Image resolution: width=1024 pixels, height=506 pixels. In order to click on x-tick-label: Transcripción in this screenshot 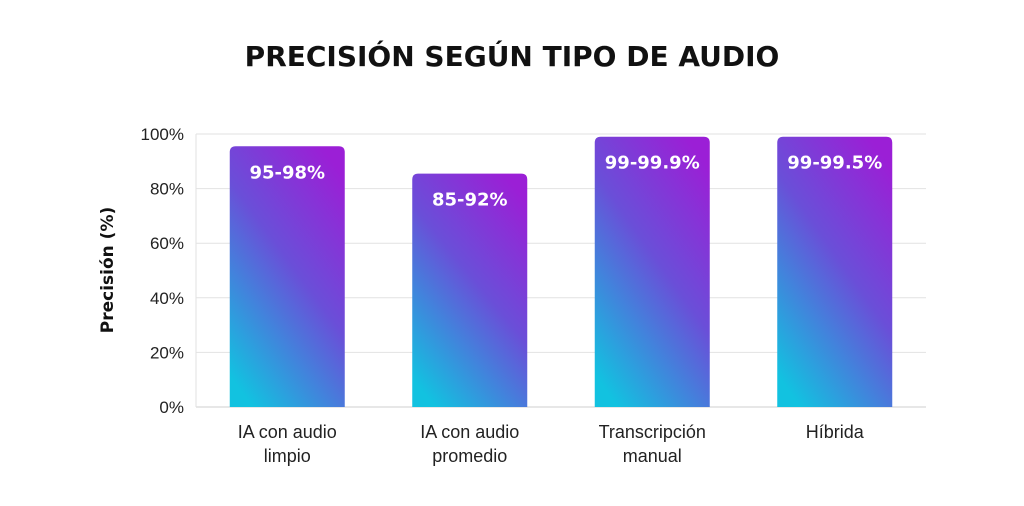, I will do `click(652, 432)`.